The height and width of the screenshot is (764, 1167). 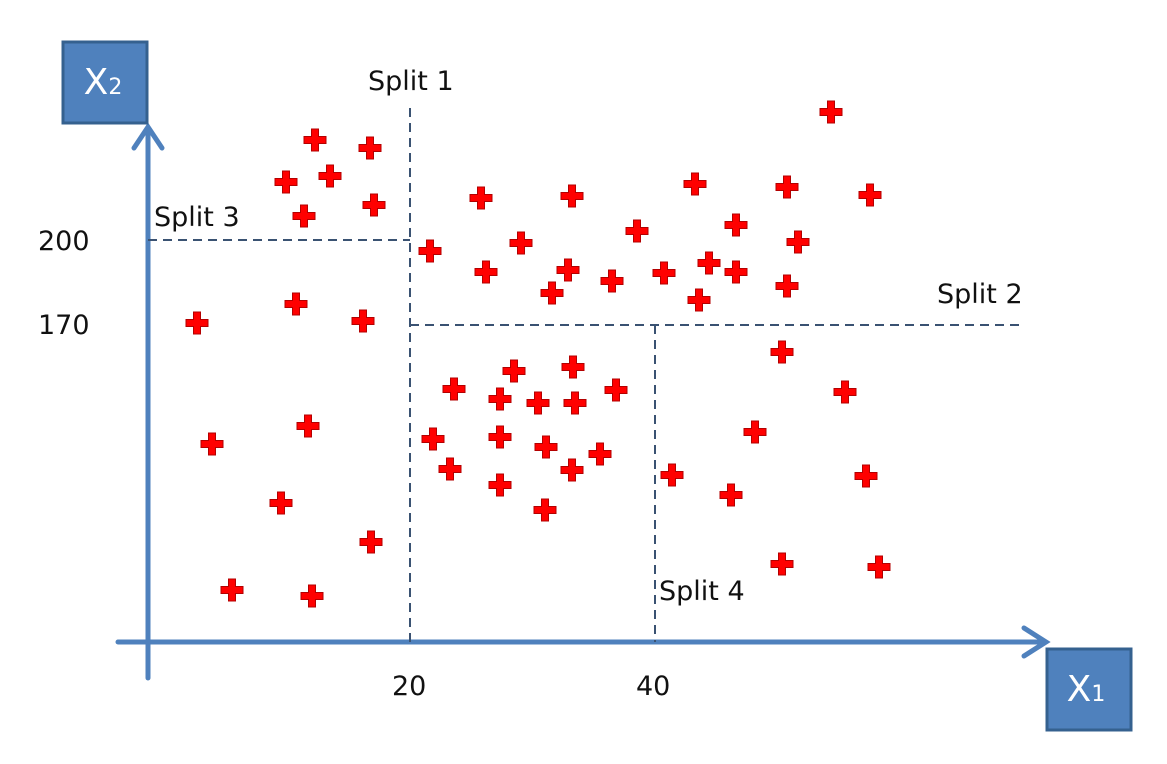 I want to click on split-1-label: Split 1, so click(x=411, y=81).